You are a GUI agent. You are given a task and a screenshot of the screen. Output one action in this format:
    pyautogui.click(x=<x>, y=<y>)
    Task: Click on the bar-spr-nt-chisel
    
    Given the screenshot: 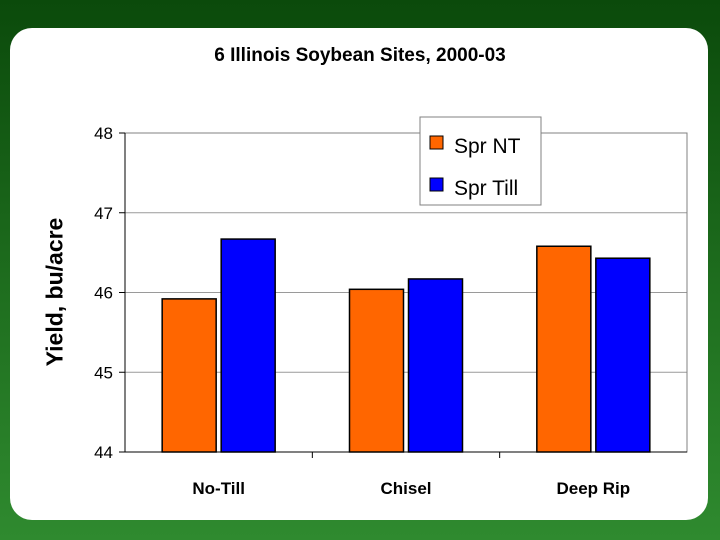 What is the action you would take?
    pyautogui.click(x=376, y=370)
    